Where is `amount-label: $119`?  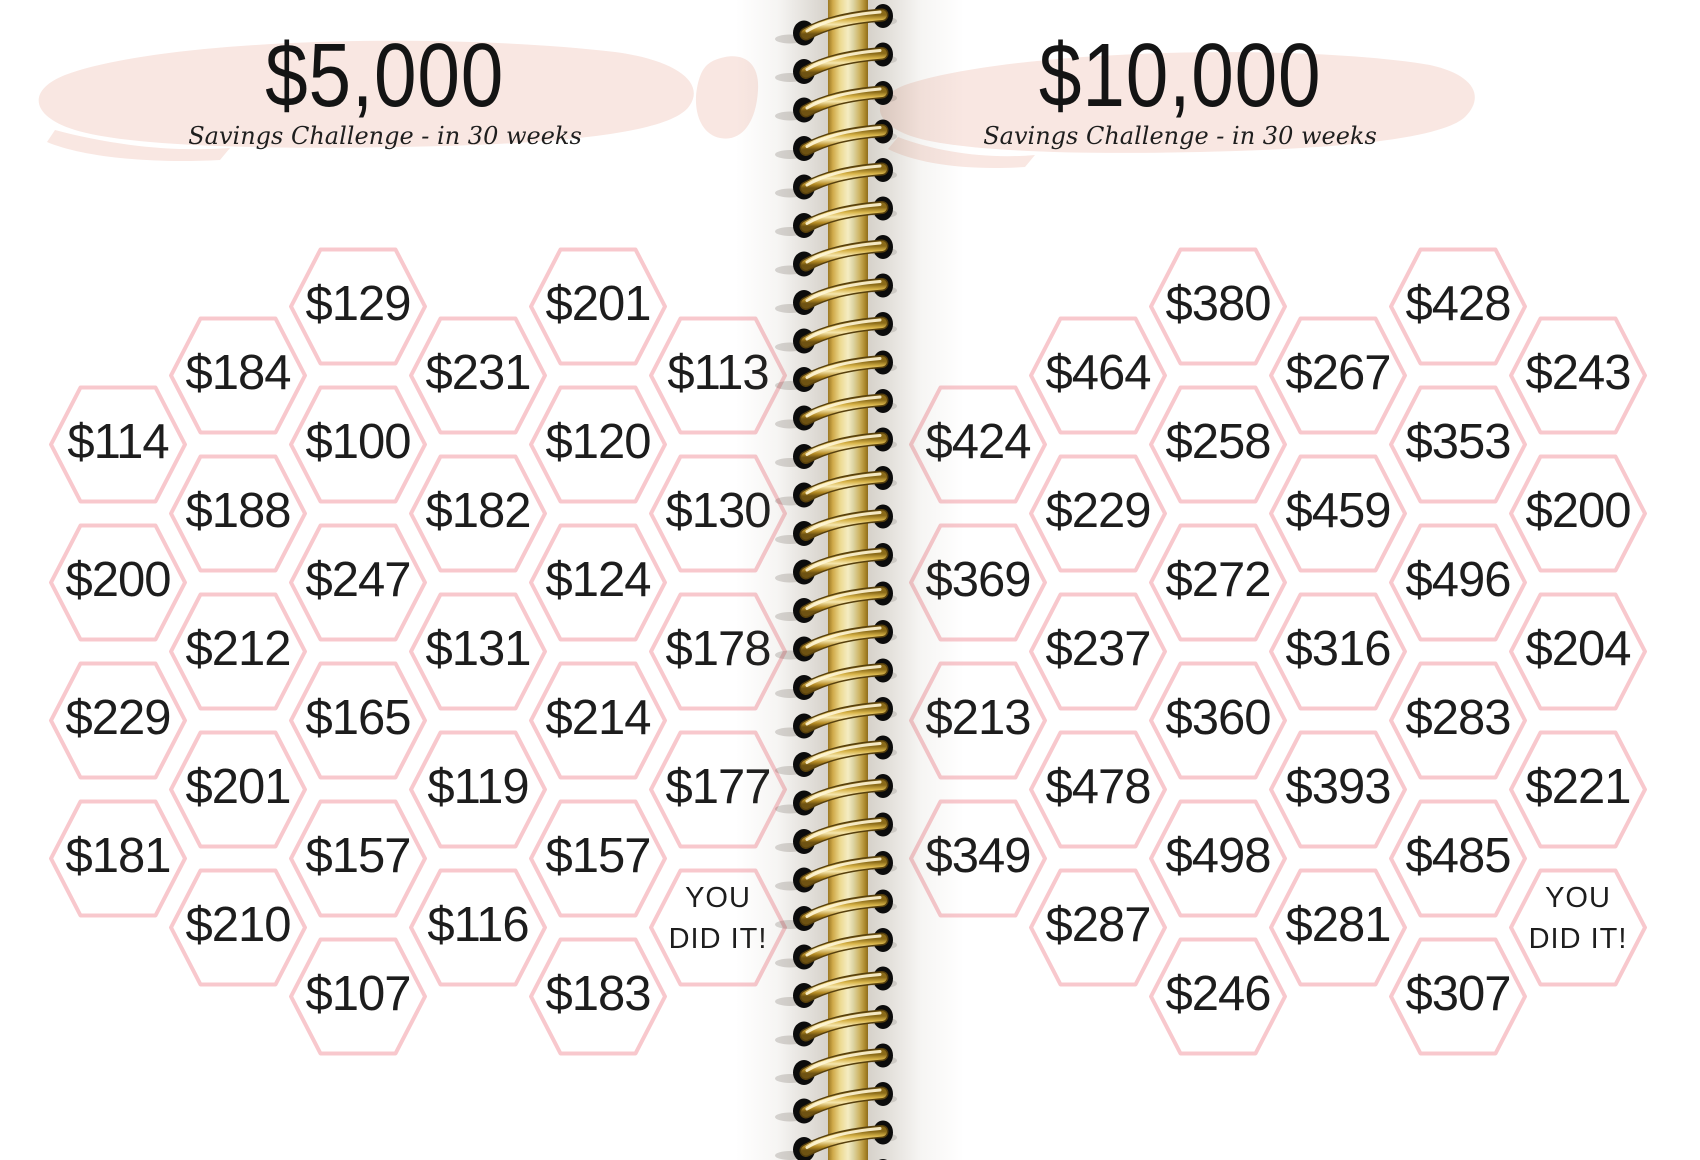 amount-label: $119 is located at coordinates (478, 787).